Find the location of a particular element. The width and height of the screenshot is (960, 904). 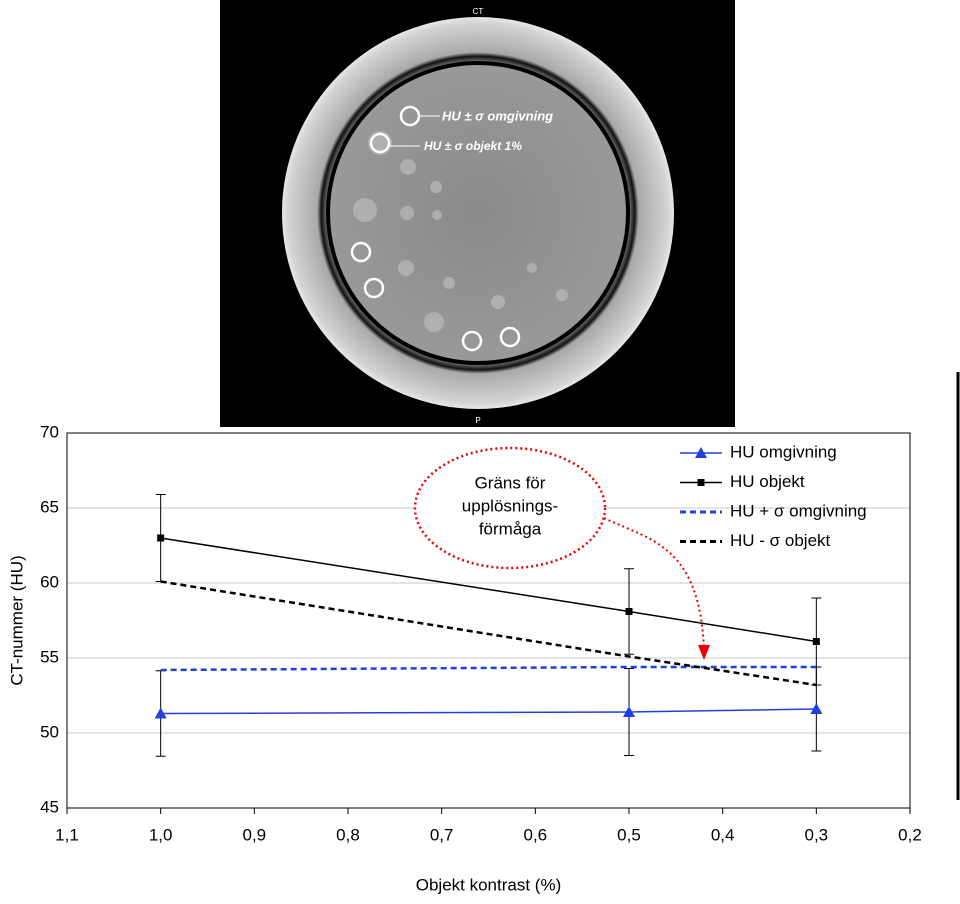

annotation-text: upplösnings- is located at coordinates (510, 505).